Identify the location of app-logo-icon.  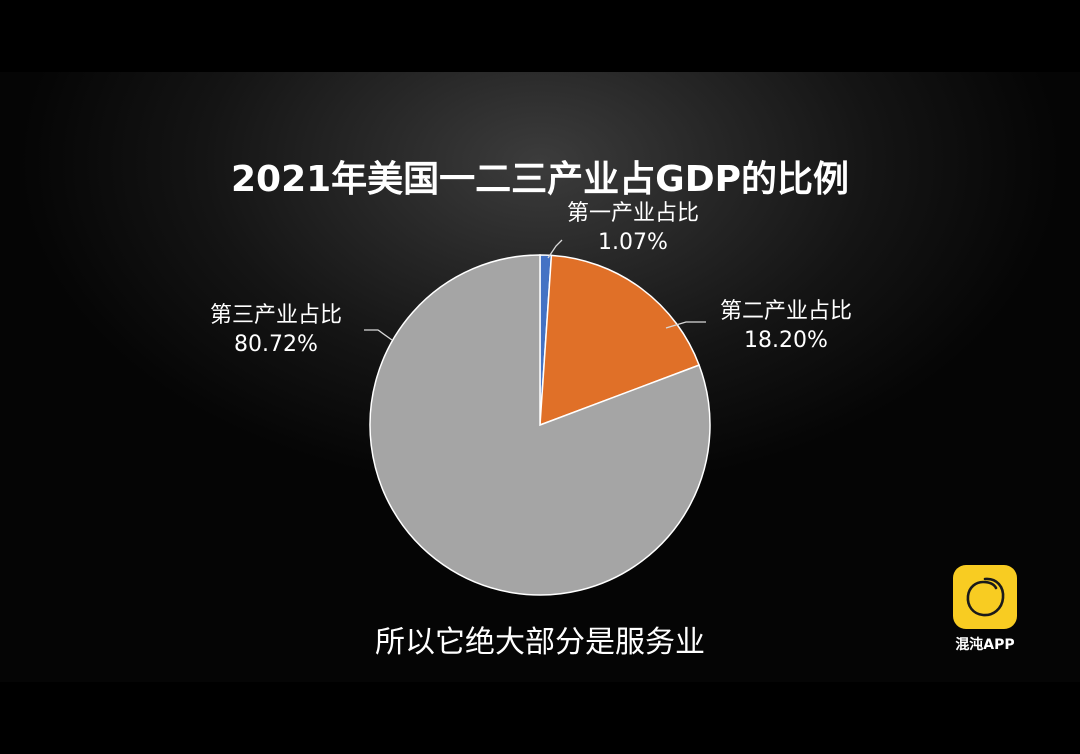
(985, 597).